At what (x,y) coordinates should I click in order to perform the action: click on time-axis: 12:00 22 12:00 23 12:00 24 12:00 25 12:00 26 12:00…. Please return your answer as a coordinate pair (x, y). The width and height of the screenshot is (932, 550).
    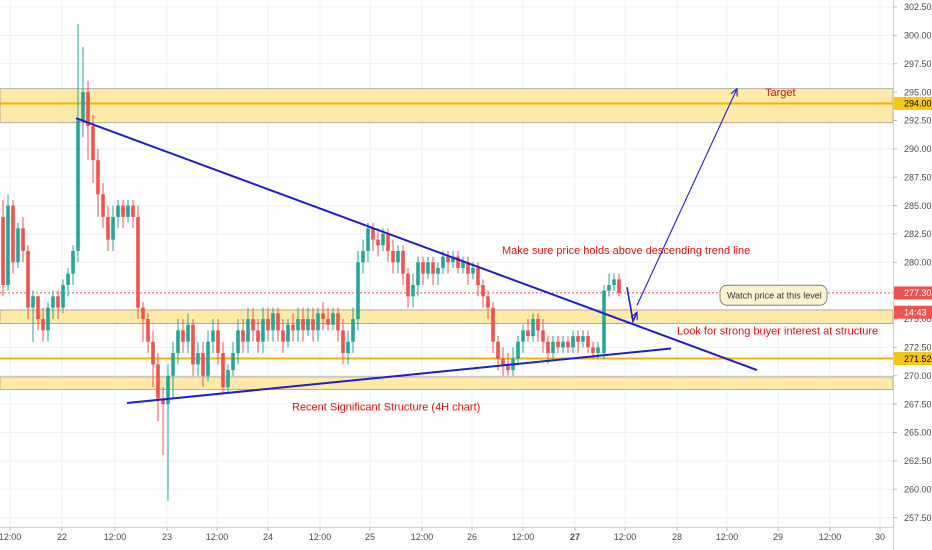
    Looking at the image, I should click on (446, 538).